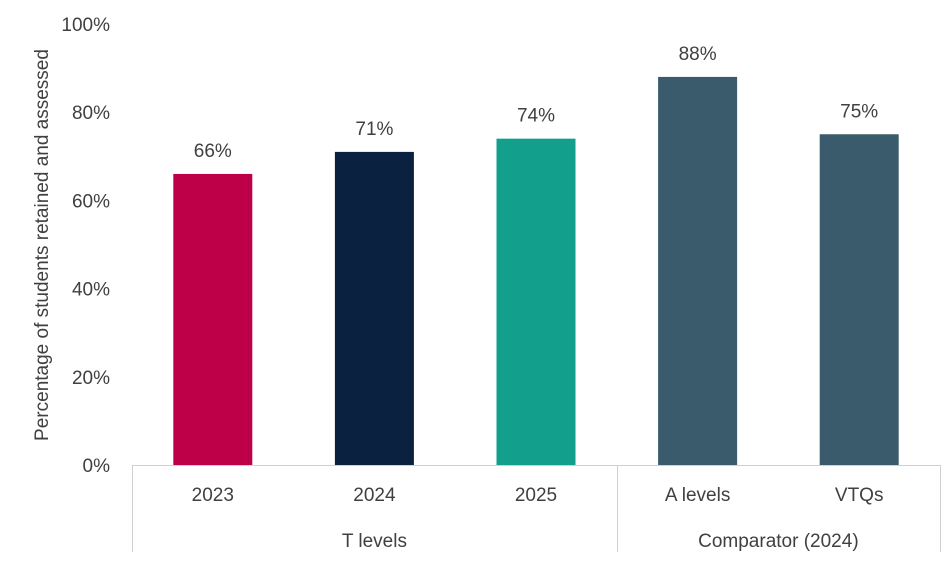  I want to click on data-label: 71%, so click(374, 129).